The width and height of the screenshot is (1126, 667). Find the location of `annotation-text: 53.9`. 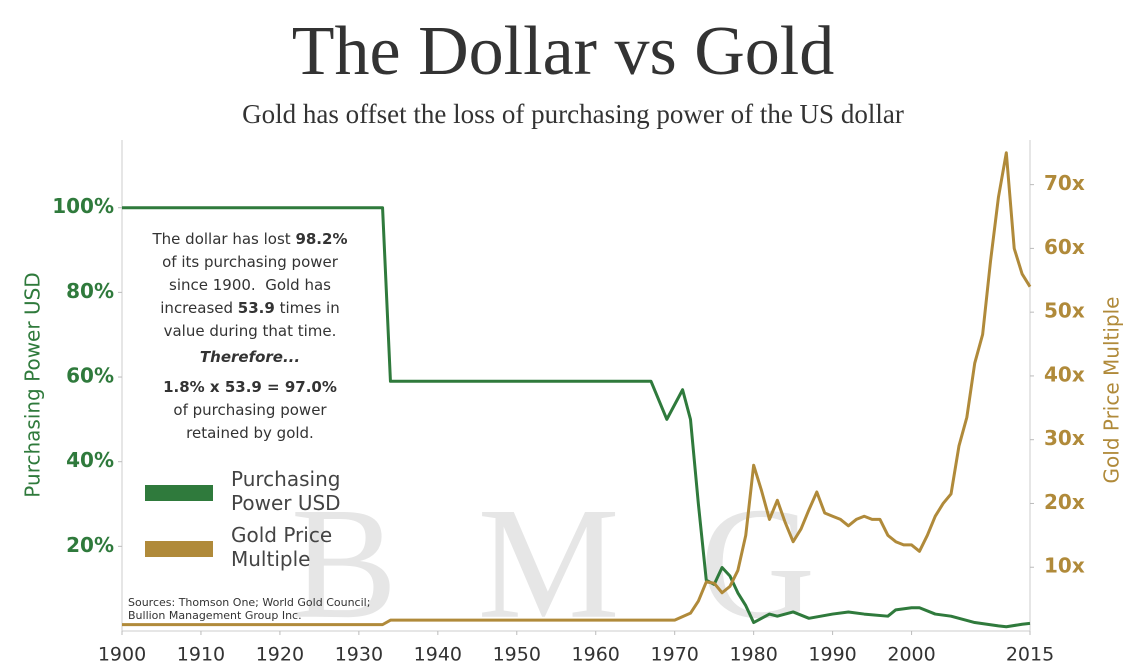

annotation-text: 53.9 is located at coordinates (256, 308).